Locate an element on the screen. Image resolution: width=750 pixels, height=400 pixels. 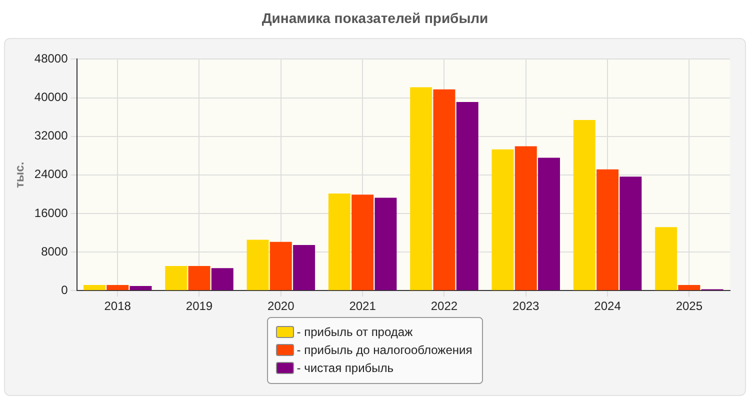
legend-label: - прибыль от продаж is located at coordinates (354, 332).